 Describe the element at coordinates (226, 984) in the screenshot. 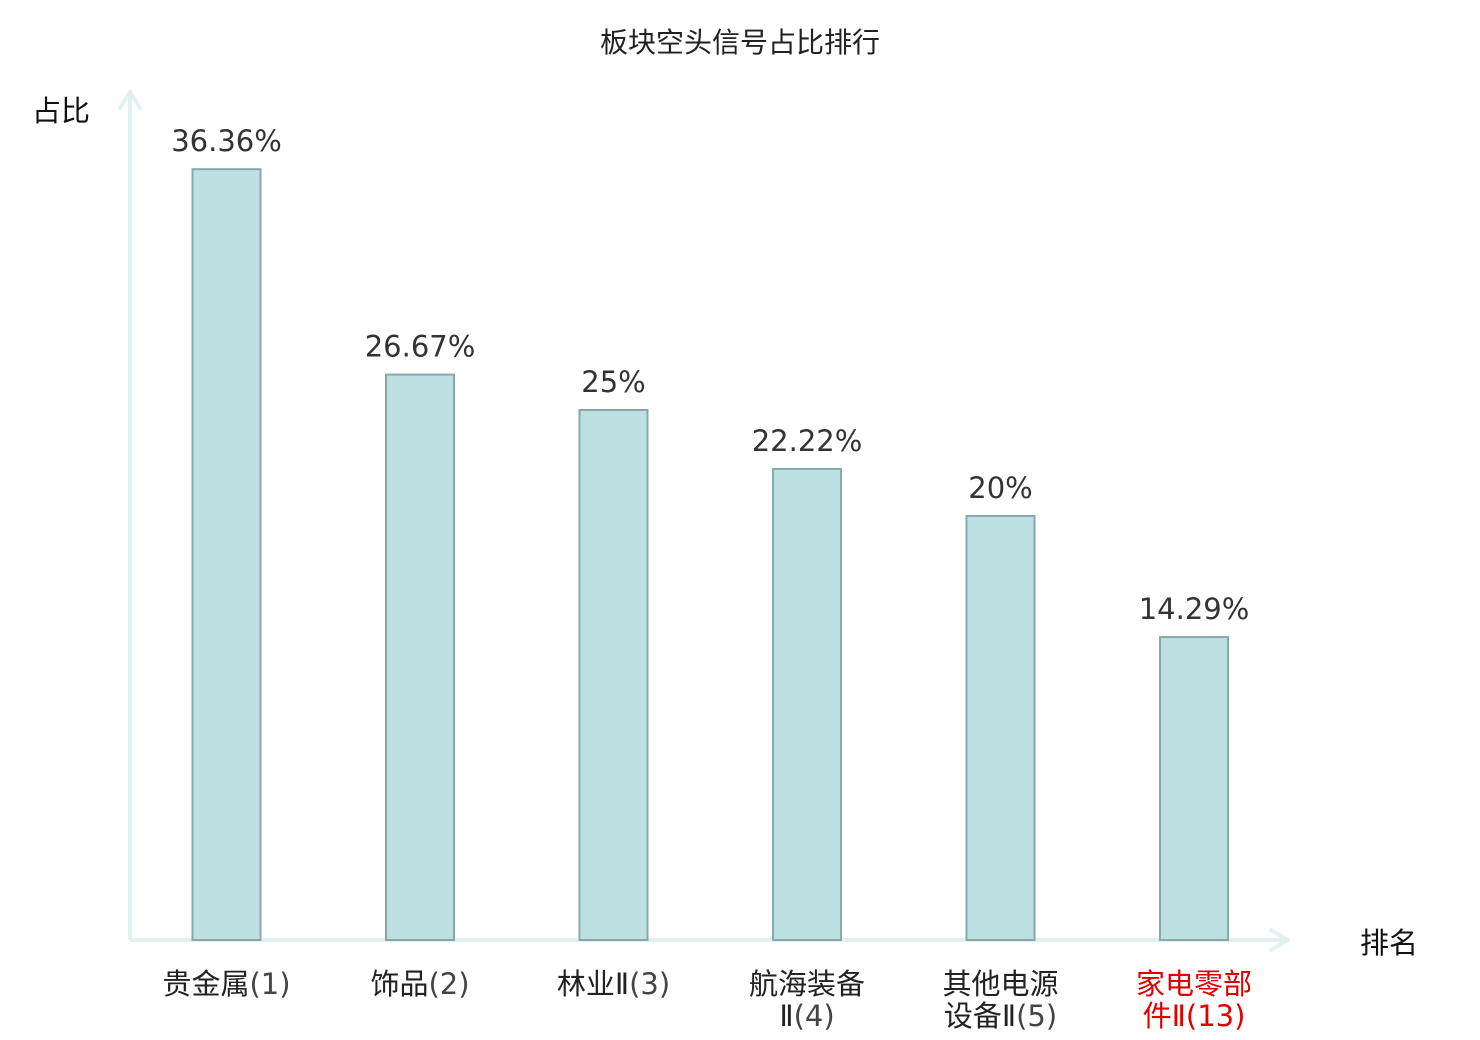

I see `category-label-1: 贵金属(1)` at that location.